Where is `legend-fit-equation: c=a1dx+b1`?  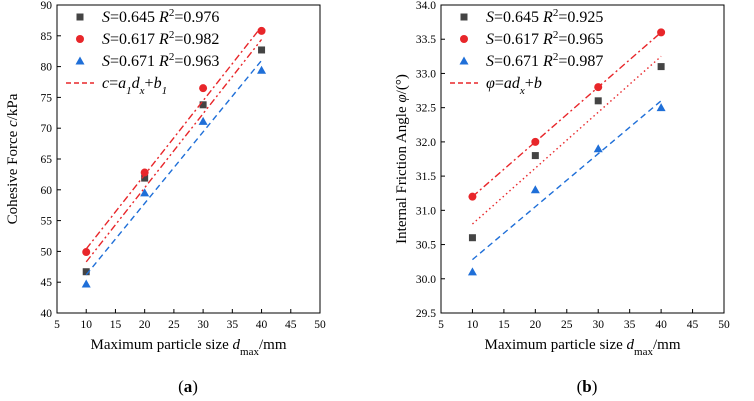
legend-fit-equation: c=a1dx+b1 is located at coordinates (134, 86).